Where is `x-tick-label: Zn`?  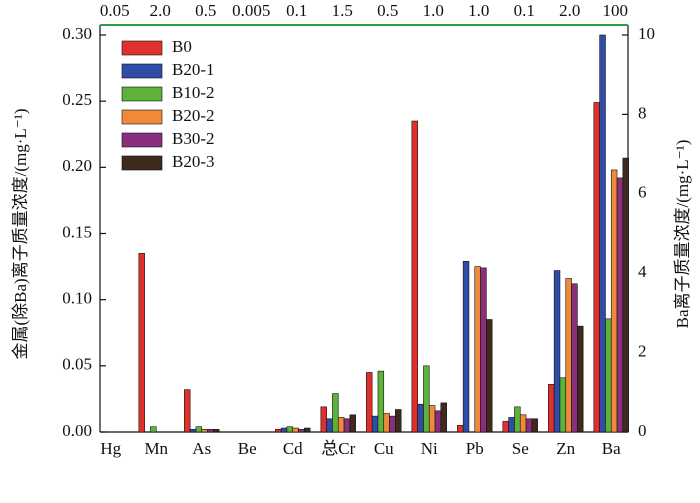
x-tick-label: Zn is located at coordinates (565, 448).